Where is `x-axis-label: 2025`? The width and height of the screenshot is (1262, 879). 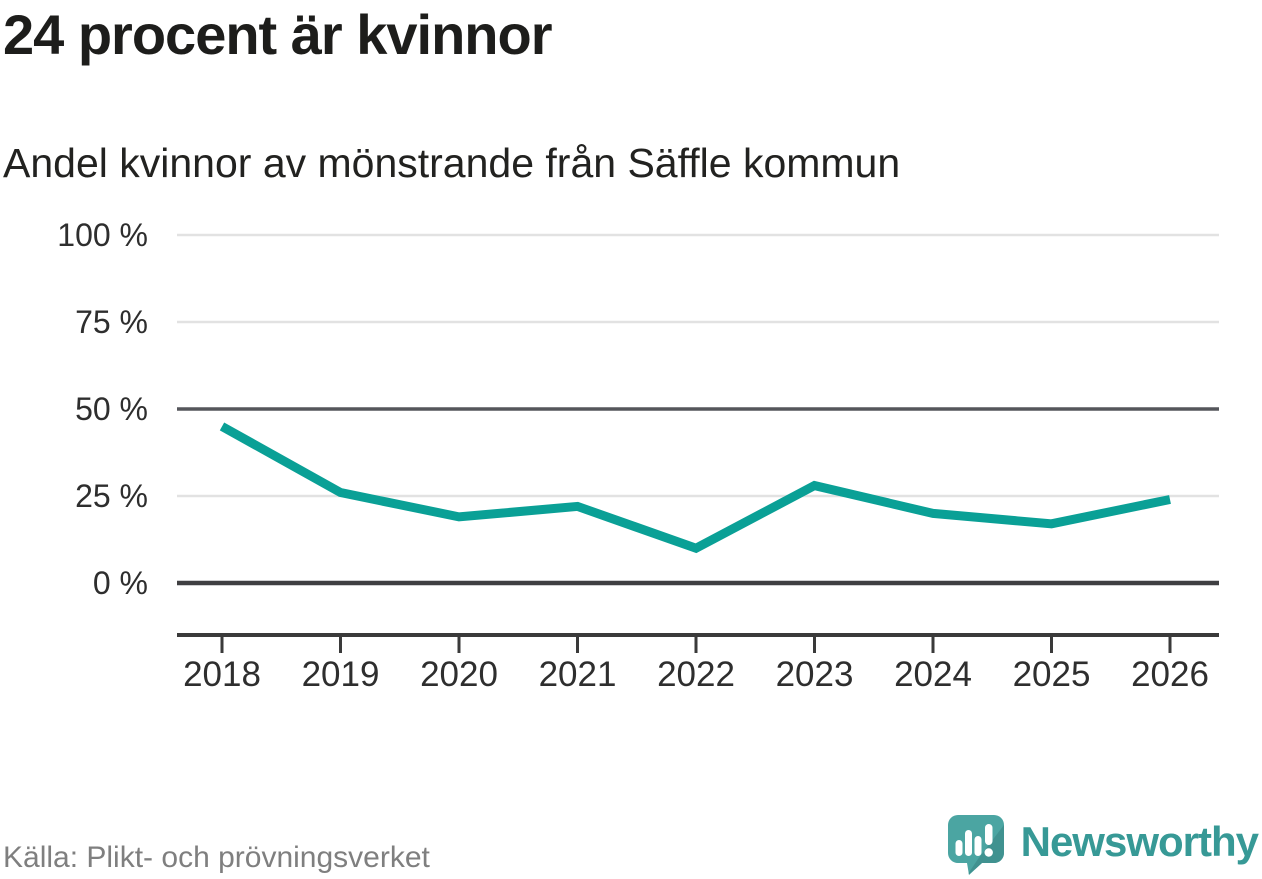
x-axis-label: 2025 is located at coordinates (1051, 674).